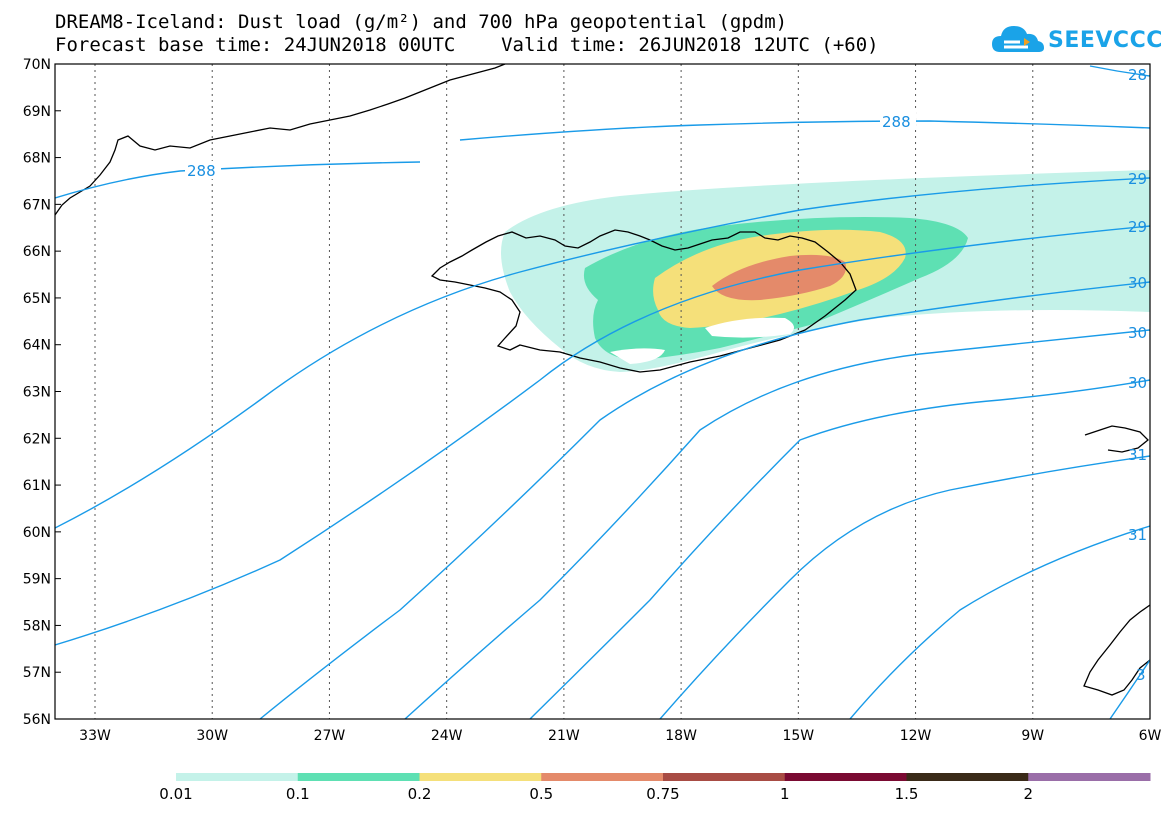 This screenshot has height=815, width=1175. I want to click on longitude-labels: 33W 30W 27W 24W 21W 18W 15W 12W 9W 6W, so click(620, 736).